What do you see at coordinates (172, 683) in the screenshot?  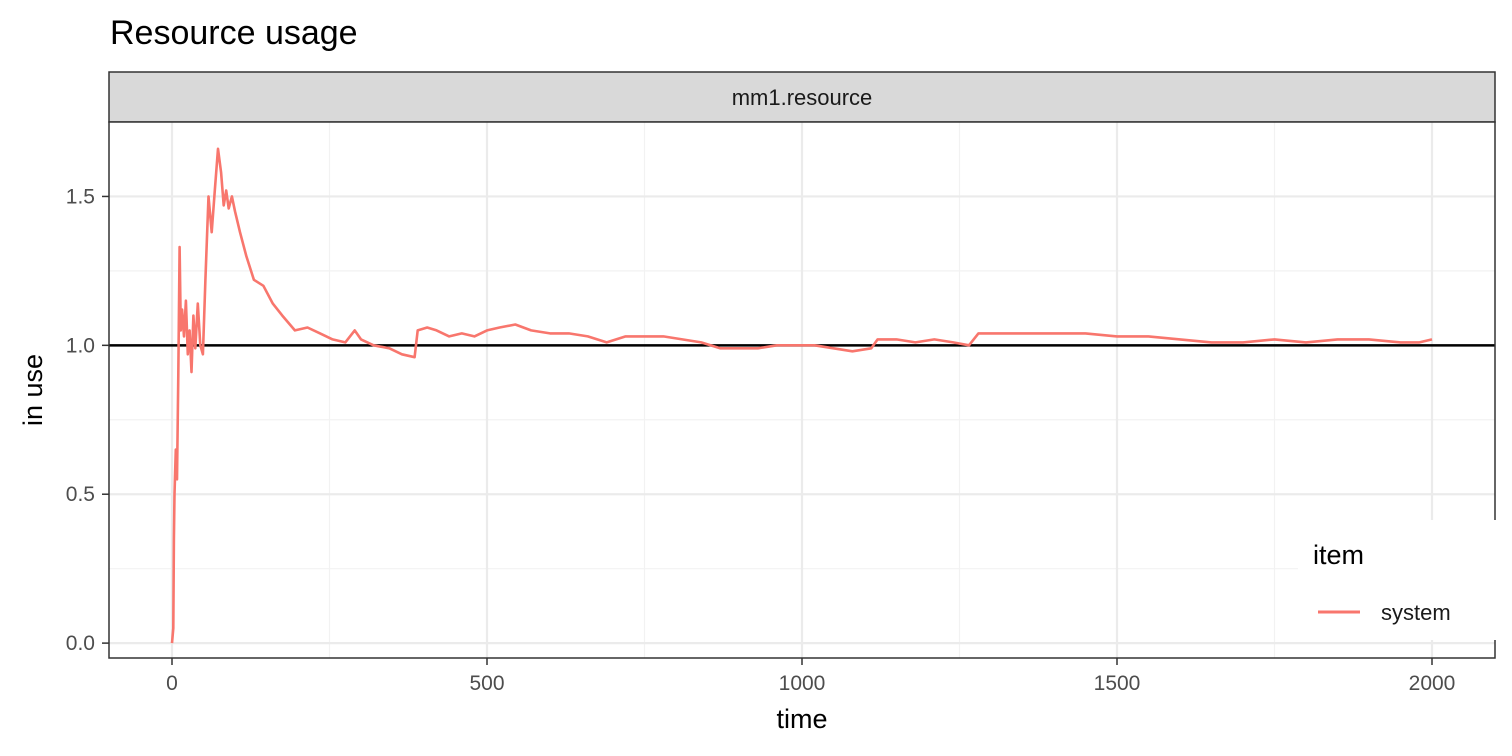 I see `x-tick-label: 0` at bounding box center [172, 683].